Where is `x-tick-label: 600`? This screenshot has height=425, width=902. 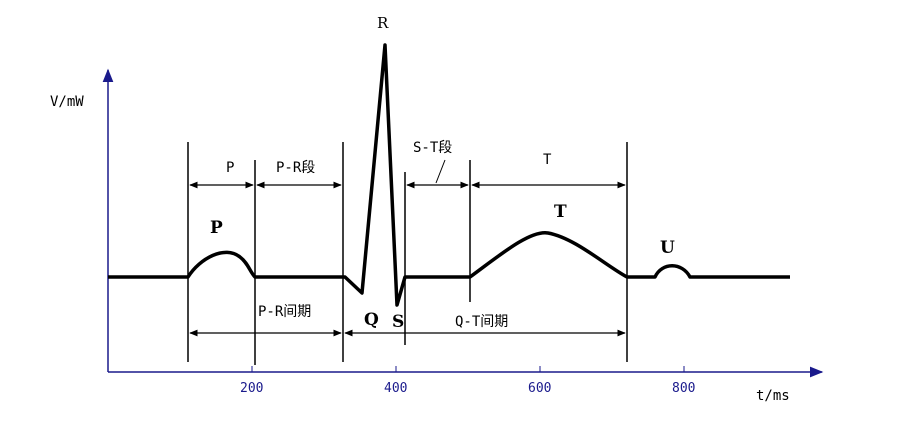 x-tick-label: 600 is located at coordinates (539, 388).